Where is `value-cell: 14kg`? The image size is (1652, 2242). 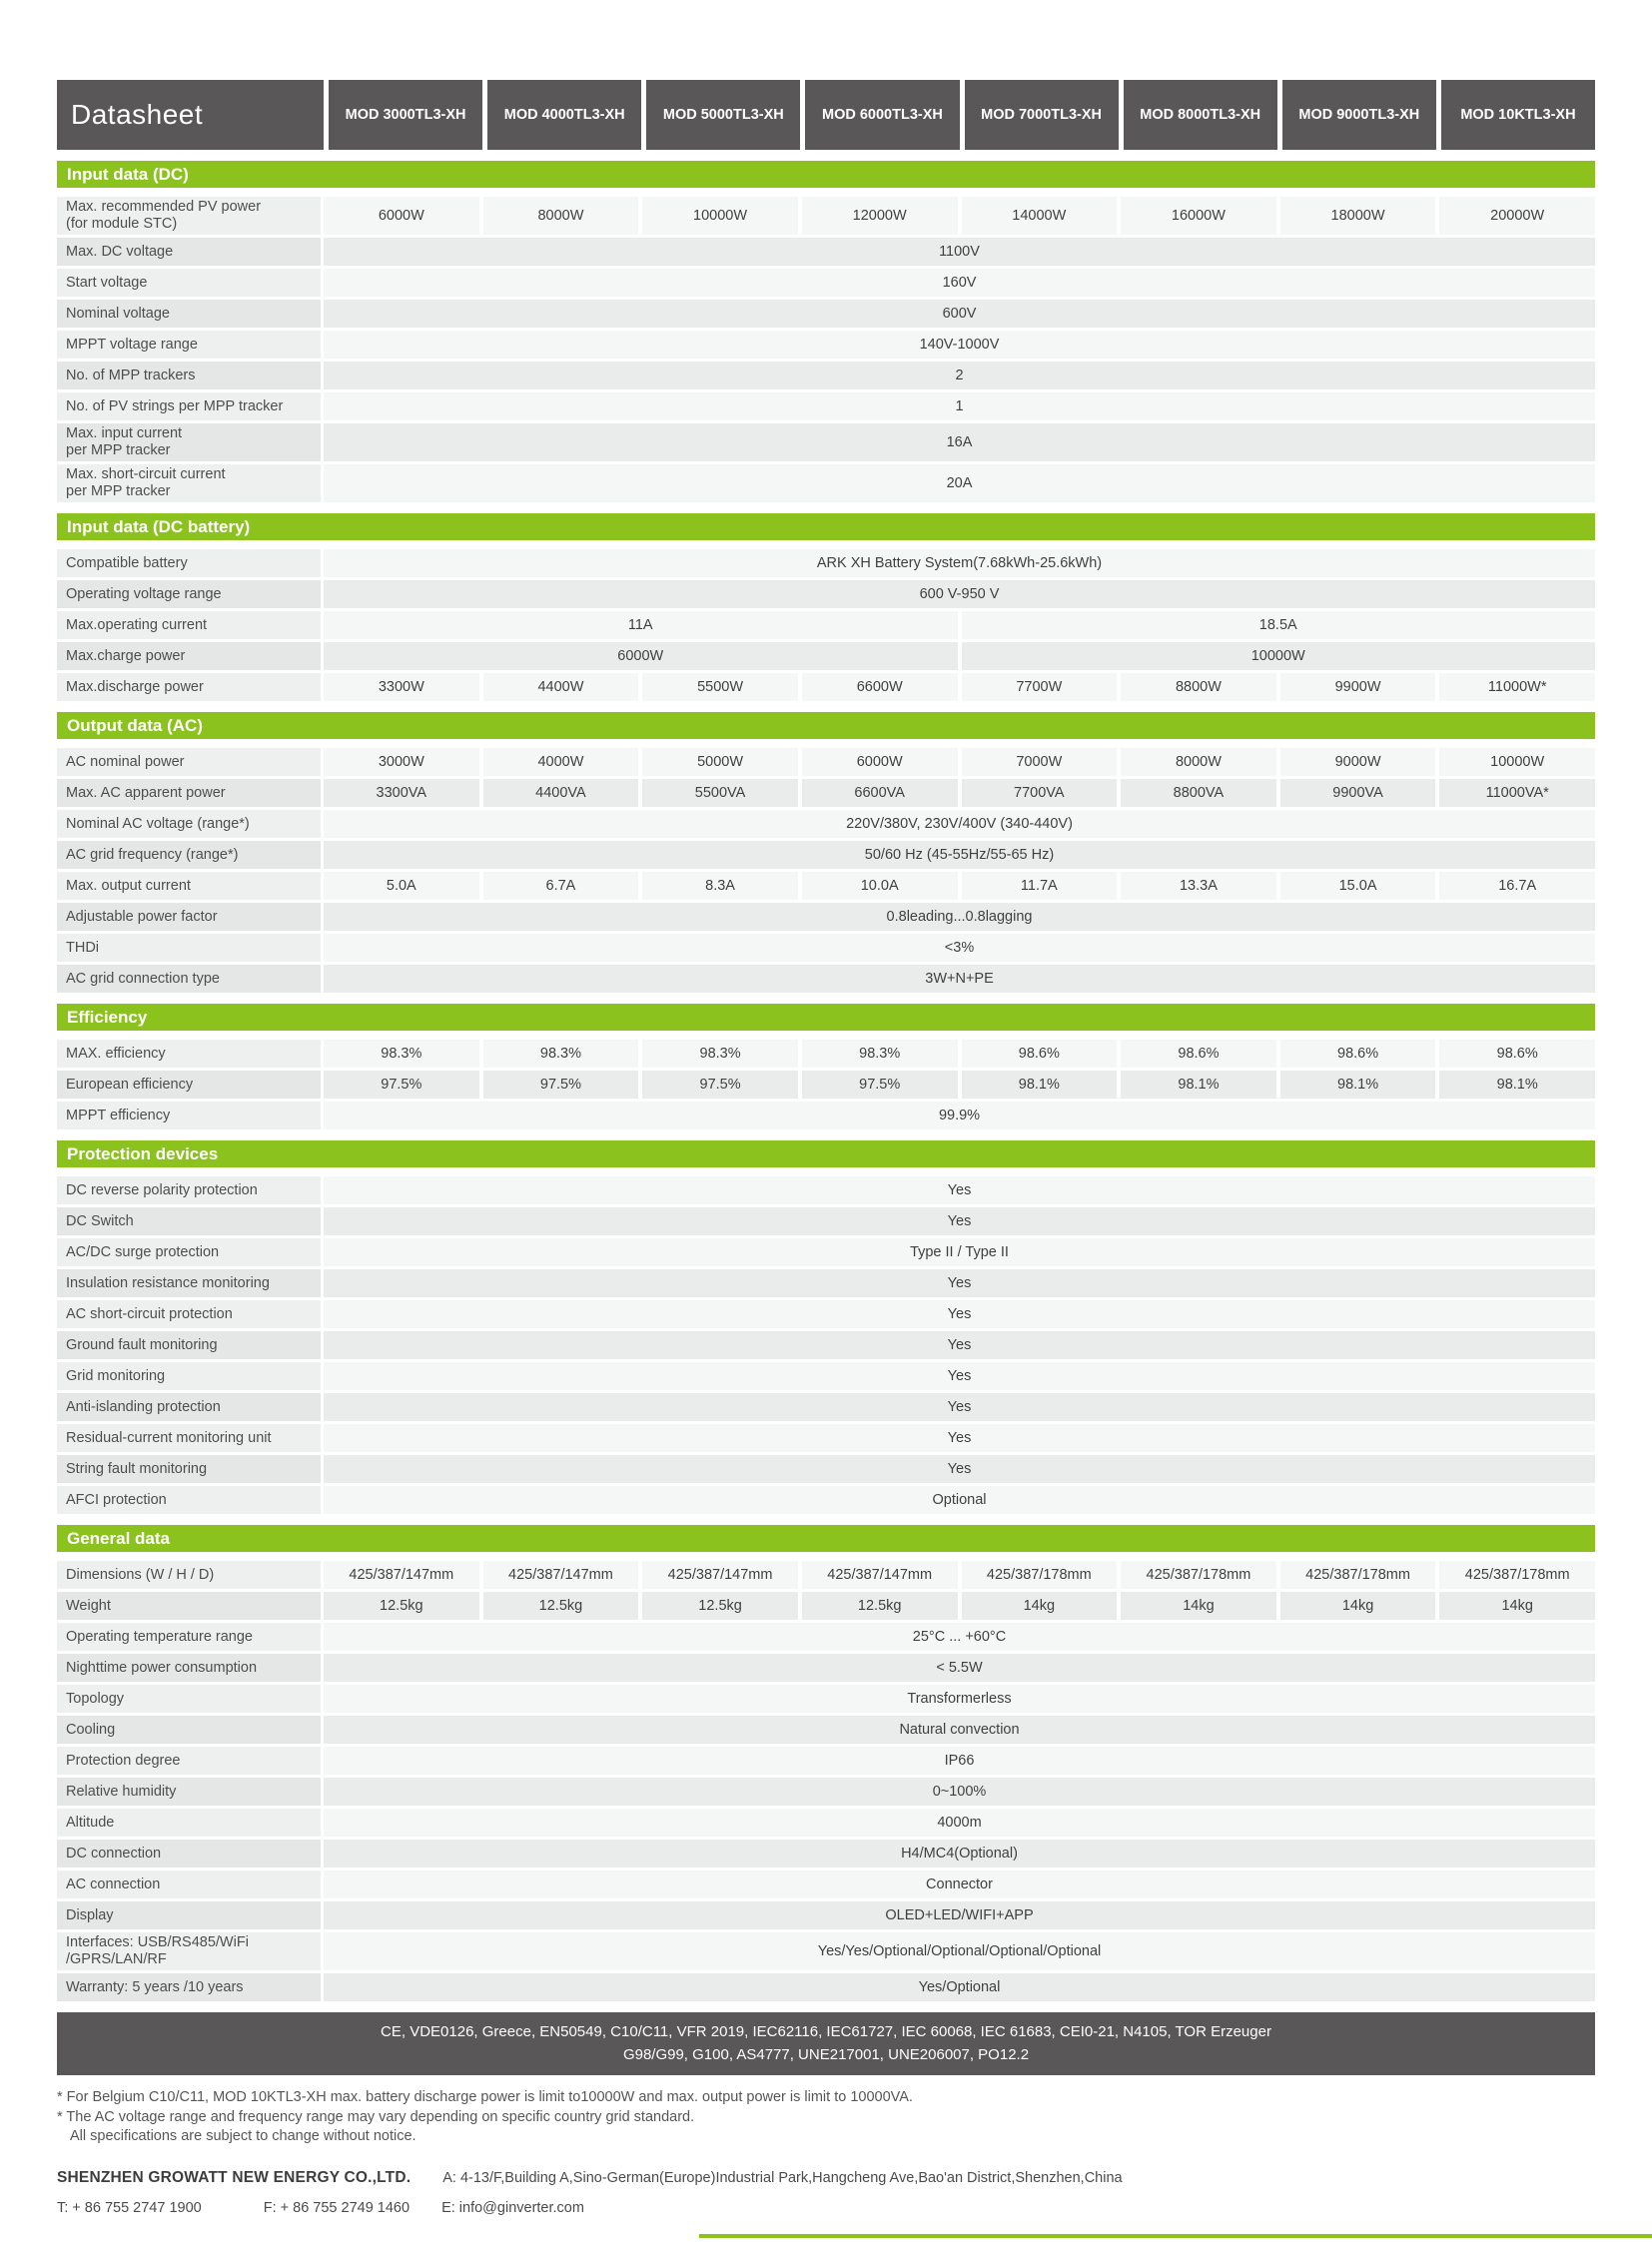
value-cell: 14kg is located at coordinates (1198, 1606).